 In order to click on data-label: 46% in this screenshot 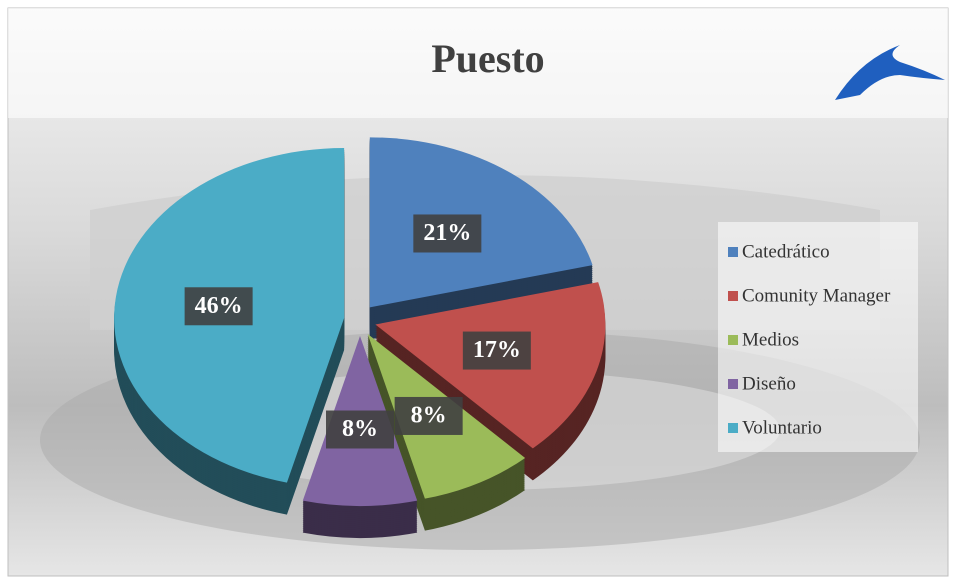, I will do `click(219, 306)`.